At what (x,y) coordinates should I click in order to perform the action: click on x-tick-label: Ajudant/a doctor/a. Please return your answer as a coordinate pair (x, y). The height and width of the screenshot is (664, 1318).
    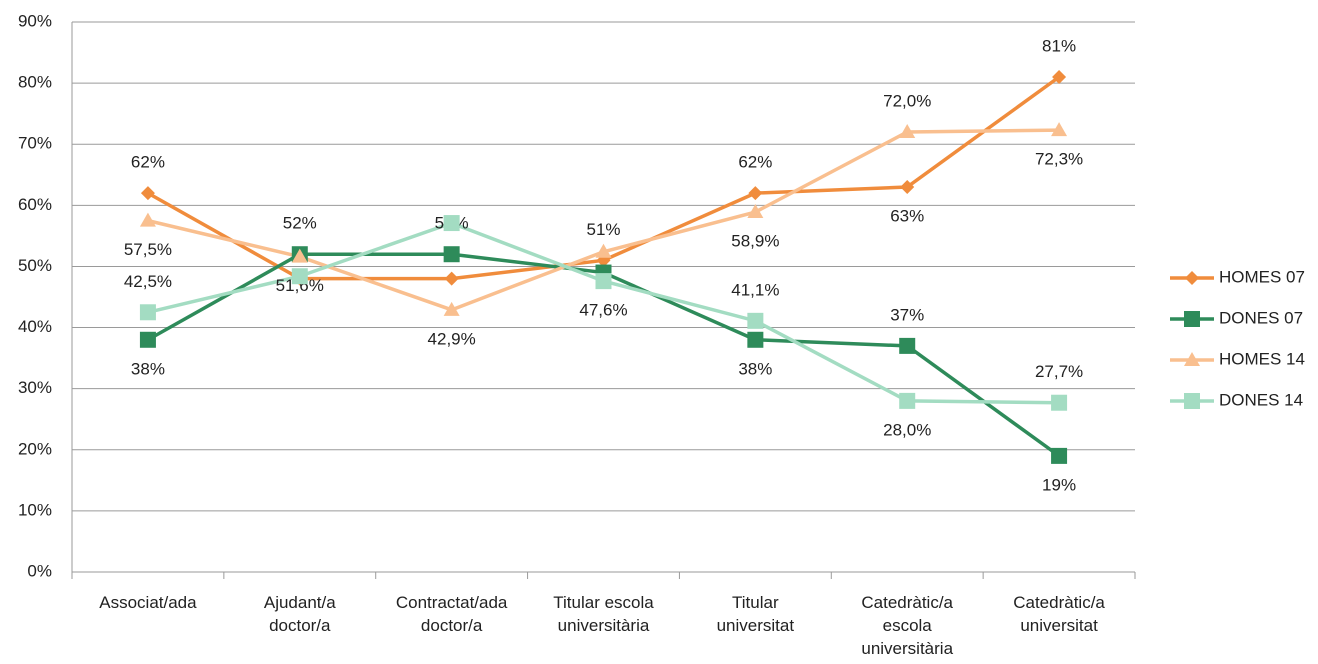
    Looking at the image, I should click on (299, 614).